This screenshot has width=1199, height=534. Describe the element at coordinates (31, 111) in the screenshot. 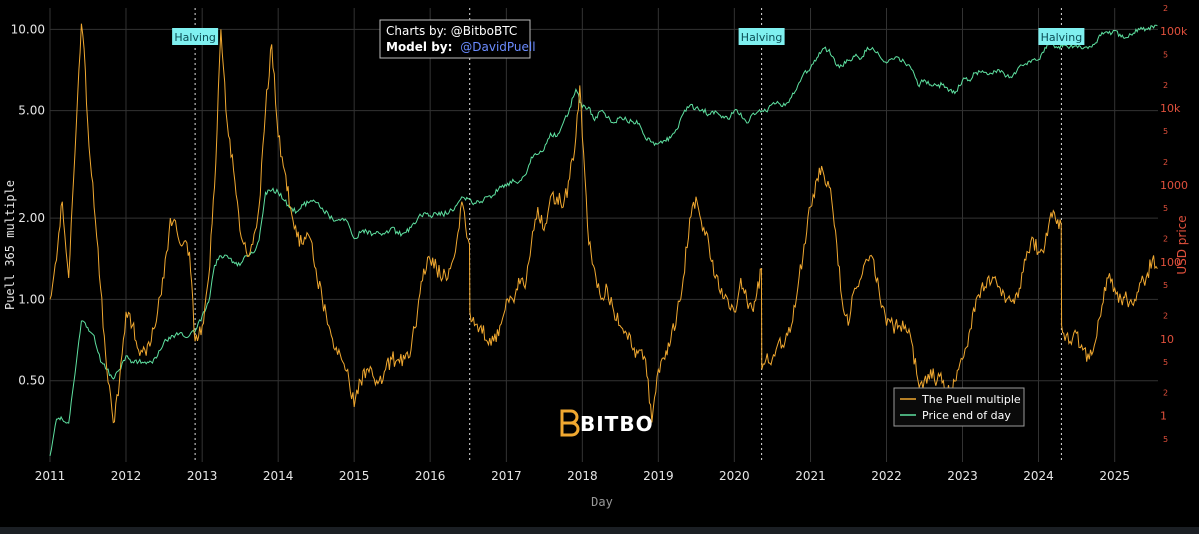

I see `y-tick-label: 5.00` at that location.